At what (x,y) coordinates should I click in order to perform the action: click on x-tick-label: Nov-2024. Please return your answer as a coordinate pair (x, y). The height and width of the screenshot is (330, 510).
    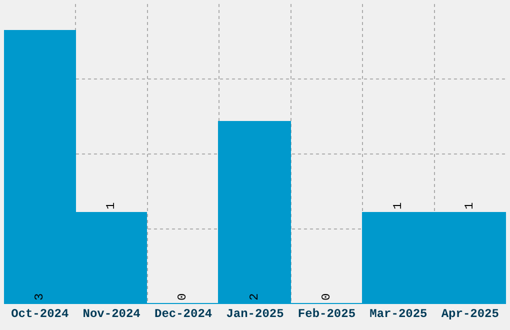
    Looking at the image, I should click on (111, 314).